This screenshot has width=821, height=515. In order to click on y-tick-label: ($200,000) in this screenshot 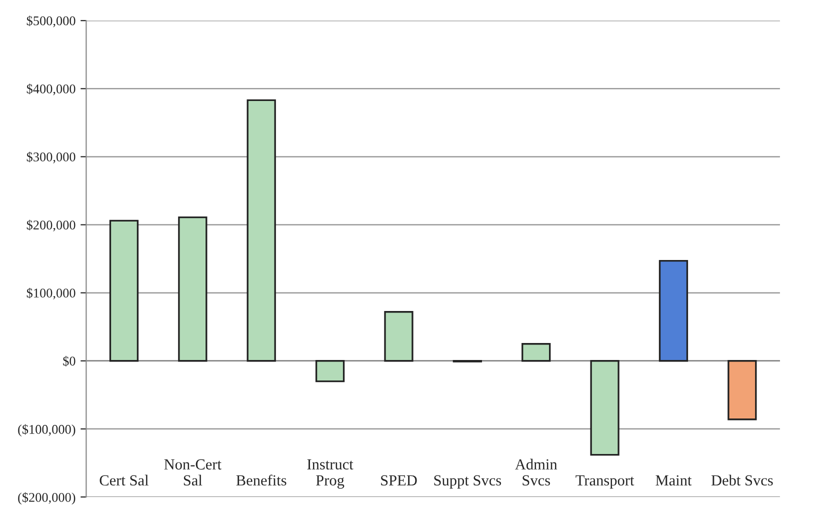, I will do `click(47, 498)`.